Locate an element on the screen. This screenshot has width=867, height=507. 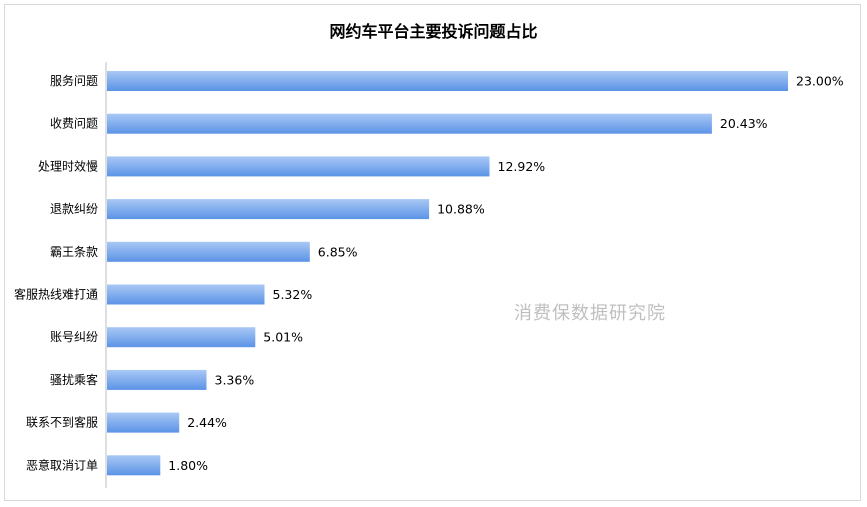
category-label: 账号纠纷 is located at coordinates (74, 337).